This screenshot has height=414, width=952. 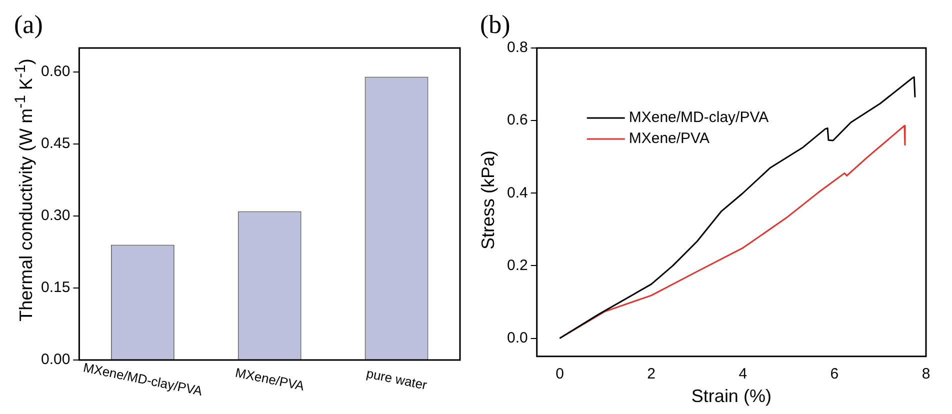 What do you see at coordinates (517, 265) in the screenshot?
I see `y-tick-label: 0.2` at bounding box center [517, 265].